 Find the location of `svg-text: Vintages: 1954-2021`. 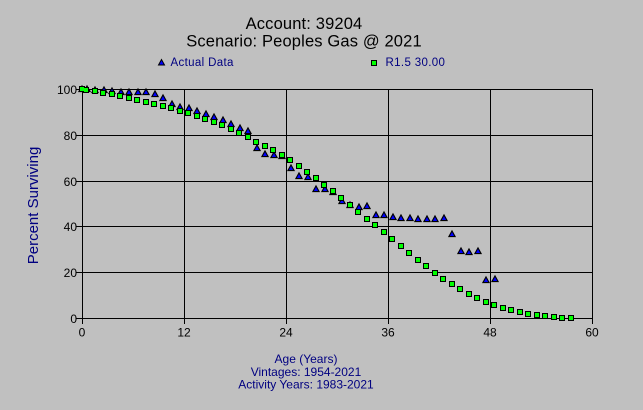

svg-text: Vintages: 1954-2021 is located at coordinates (306, 372).